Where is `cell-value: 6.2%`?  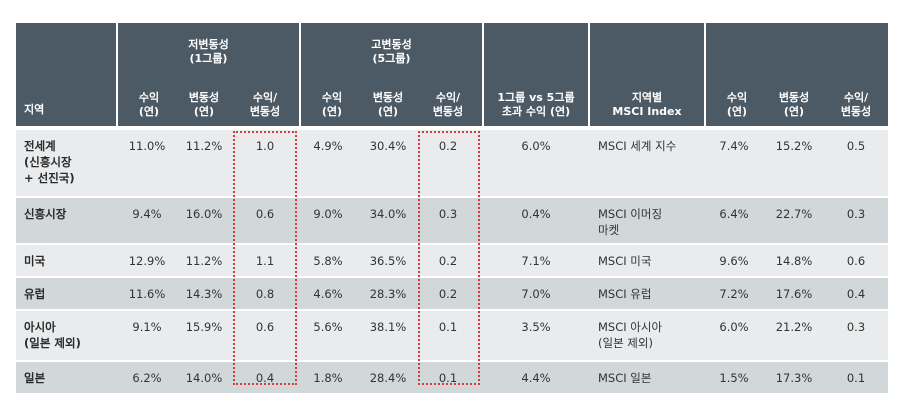 cell-value: 6.2% is located at coordinates (147, 378).